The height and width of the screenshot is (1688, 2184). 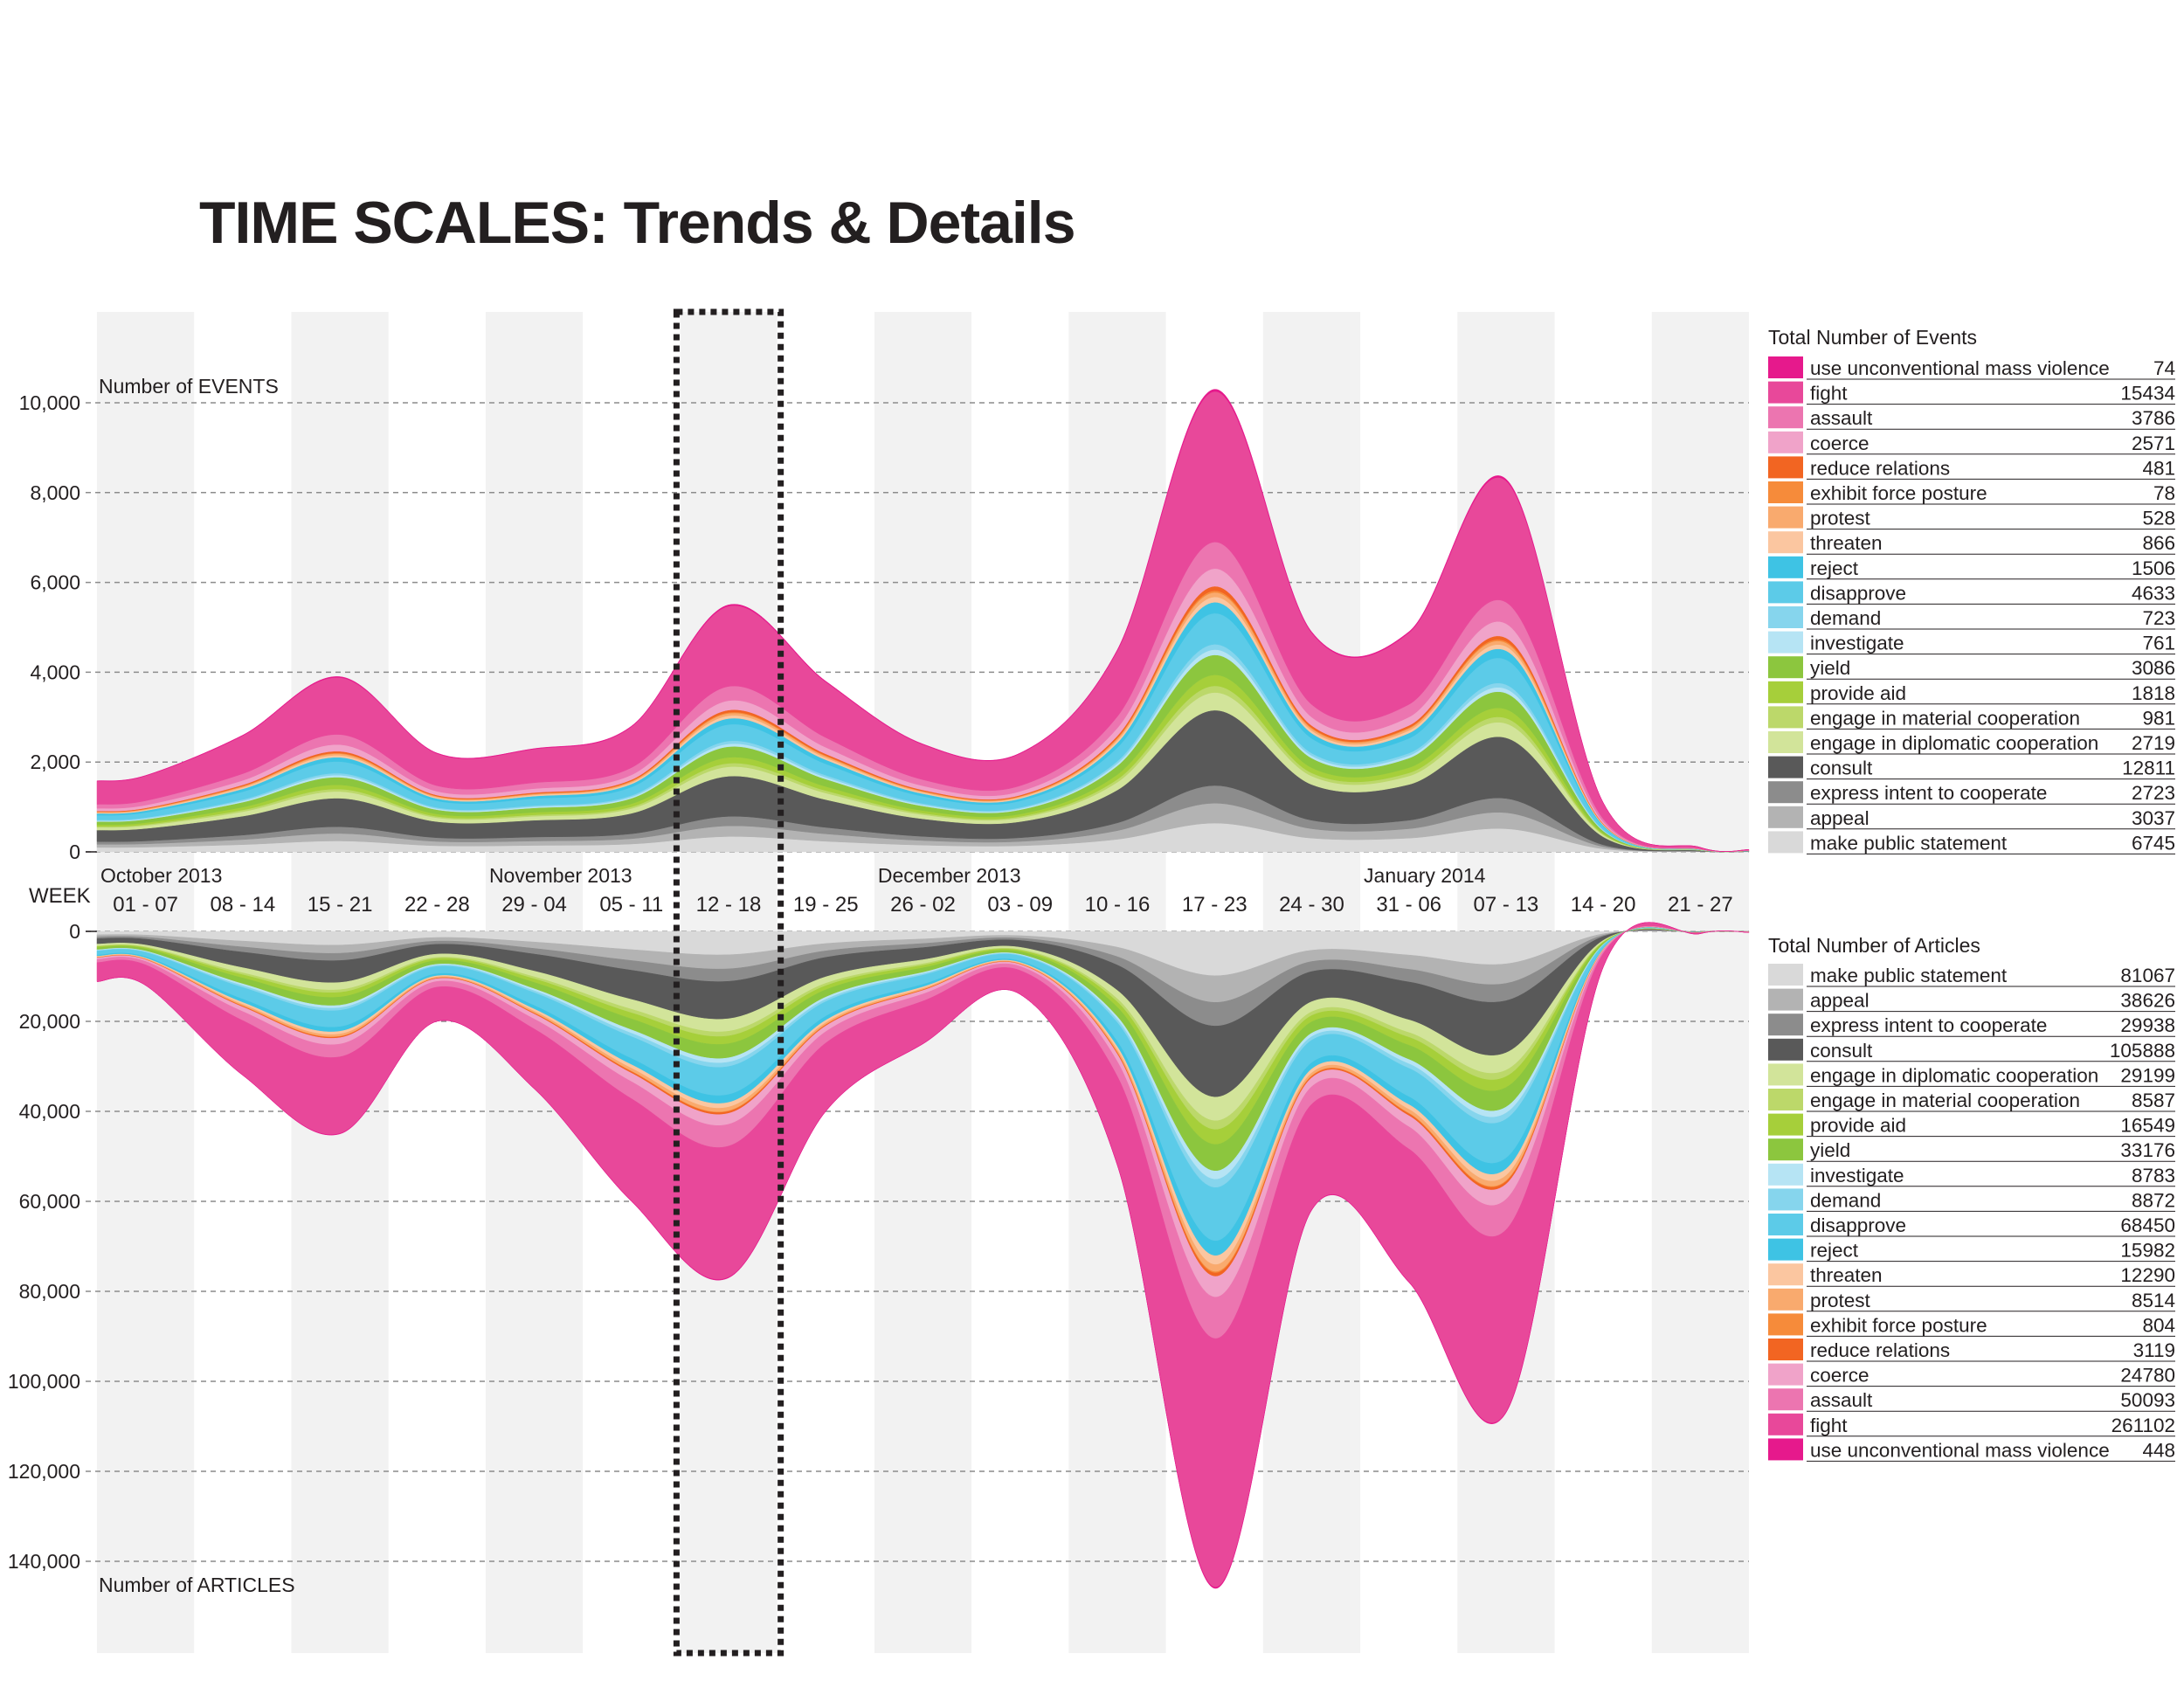 What do you see at coordinates (1971, 1050) in the screenshot?
I see `articles-legend-row: consult 105888` at bounding box center [1971, 1050].